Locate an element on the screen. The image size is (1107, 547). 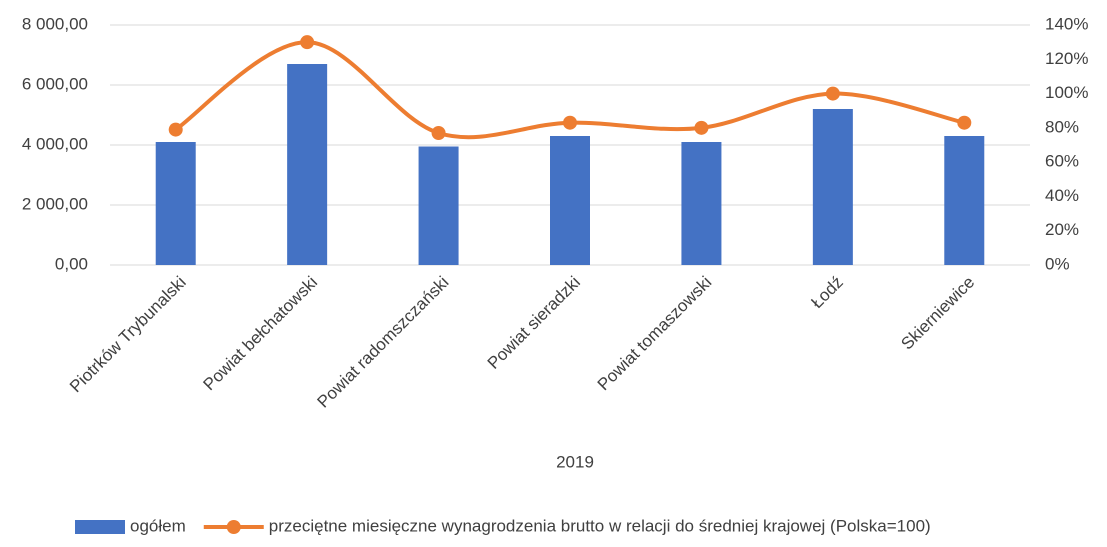
y2-tick-label: 0% is located at coordinates (1057, 263).